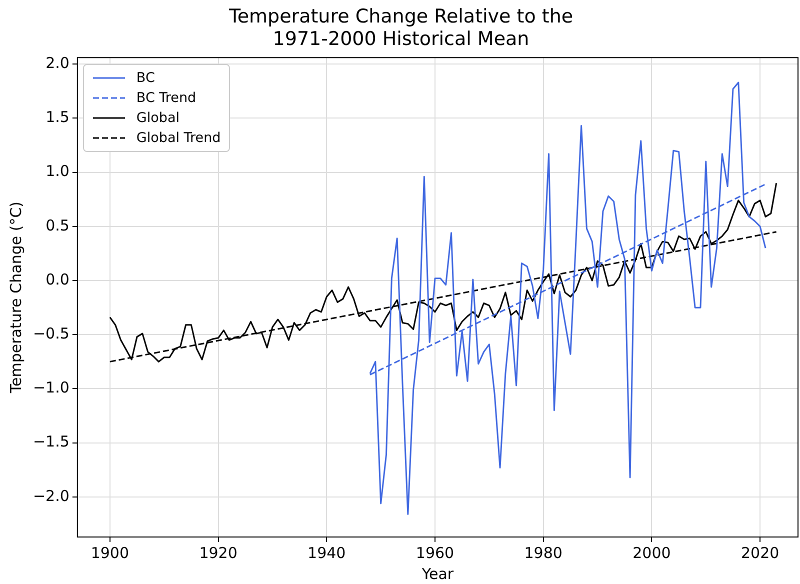  I want to click on x-tick-label: 1940, so click(327, 553).